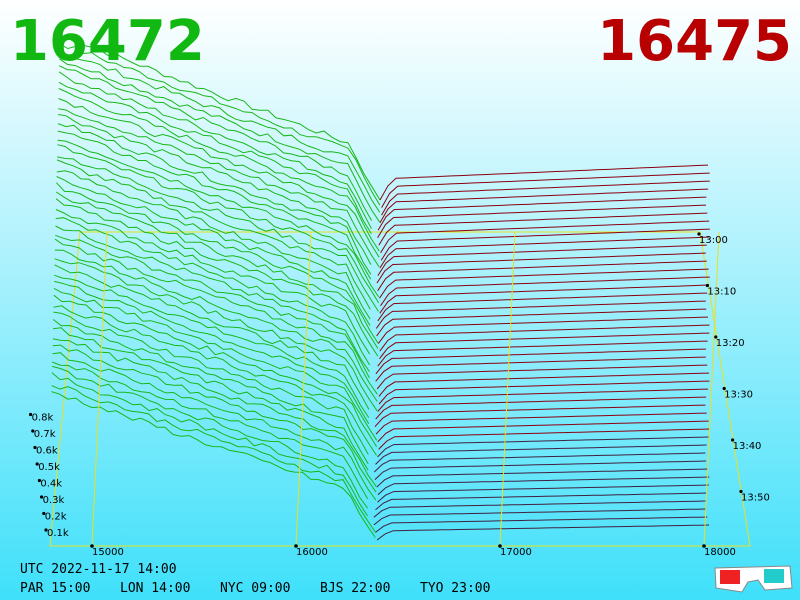  Describe the element at coordinates (738, 395) in the screenshot. I see `time-label: 13:30` at that location.